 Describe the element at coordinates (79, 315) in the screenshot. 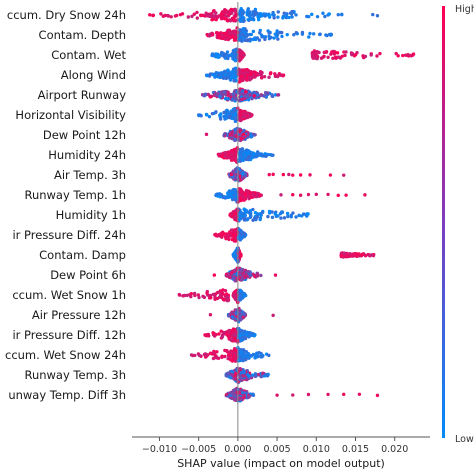

I see `feature-label: Air Pressure 12h` at that location.